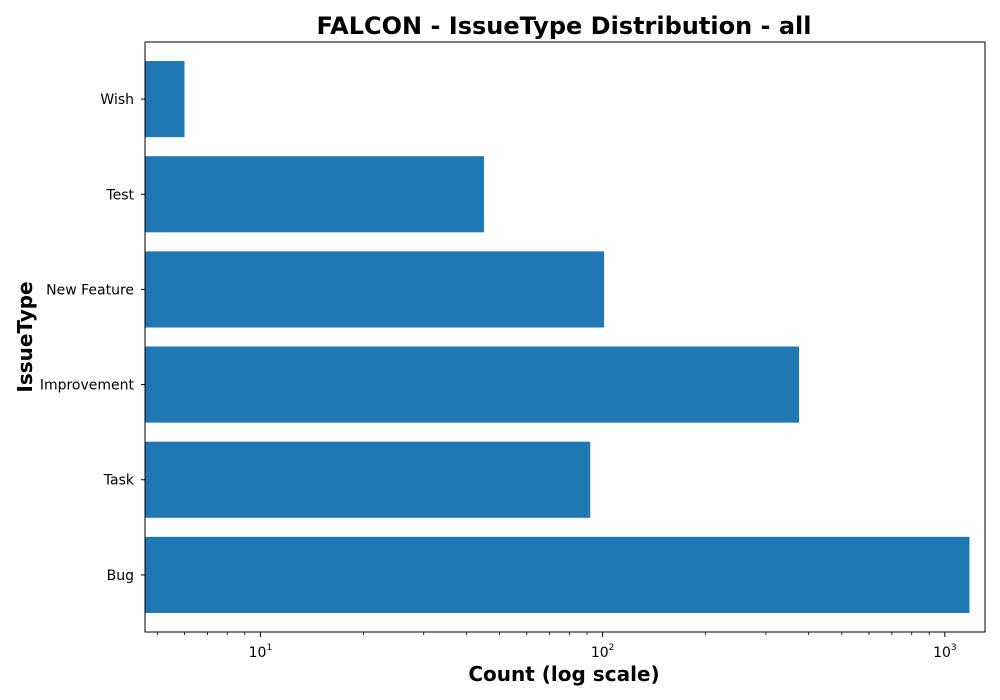 The image size is (1000, 700). What do you see at coordinates (119, 195) in the screenshot?
I see `y-tick-label: Test` at bounding box center [119, 195].